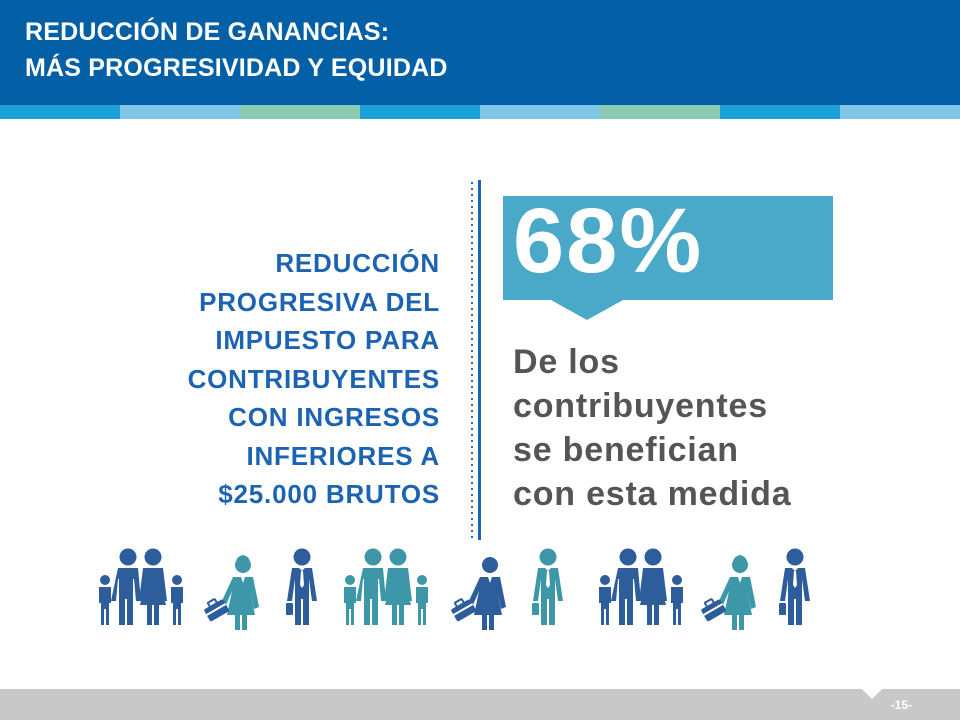 This screenshot has height=720, width=960. Describe the element at coordinates (587, 310) in the screenshot. I see `callout-pointer` at that location.